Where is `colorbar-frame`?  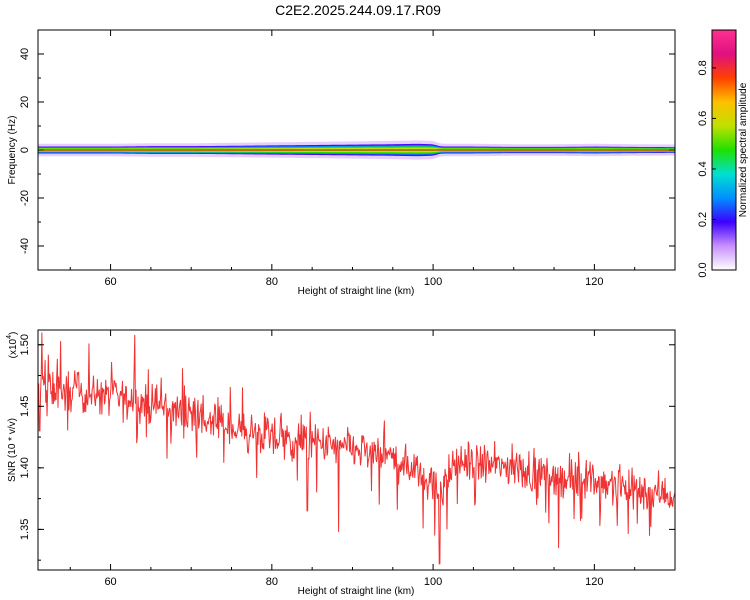
colorbar-frame is located at coordinates (724, 150).